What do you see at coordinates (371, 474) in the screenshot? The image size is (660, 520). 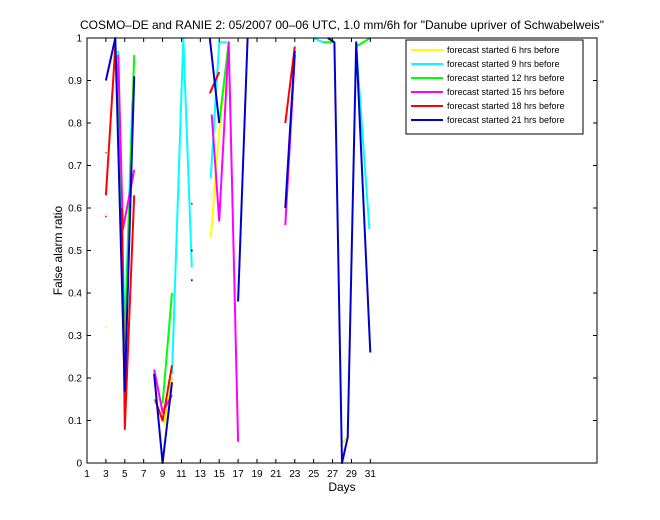 I see `x-tick-label: 31` at bounding box center [371, 474].